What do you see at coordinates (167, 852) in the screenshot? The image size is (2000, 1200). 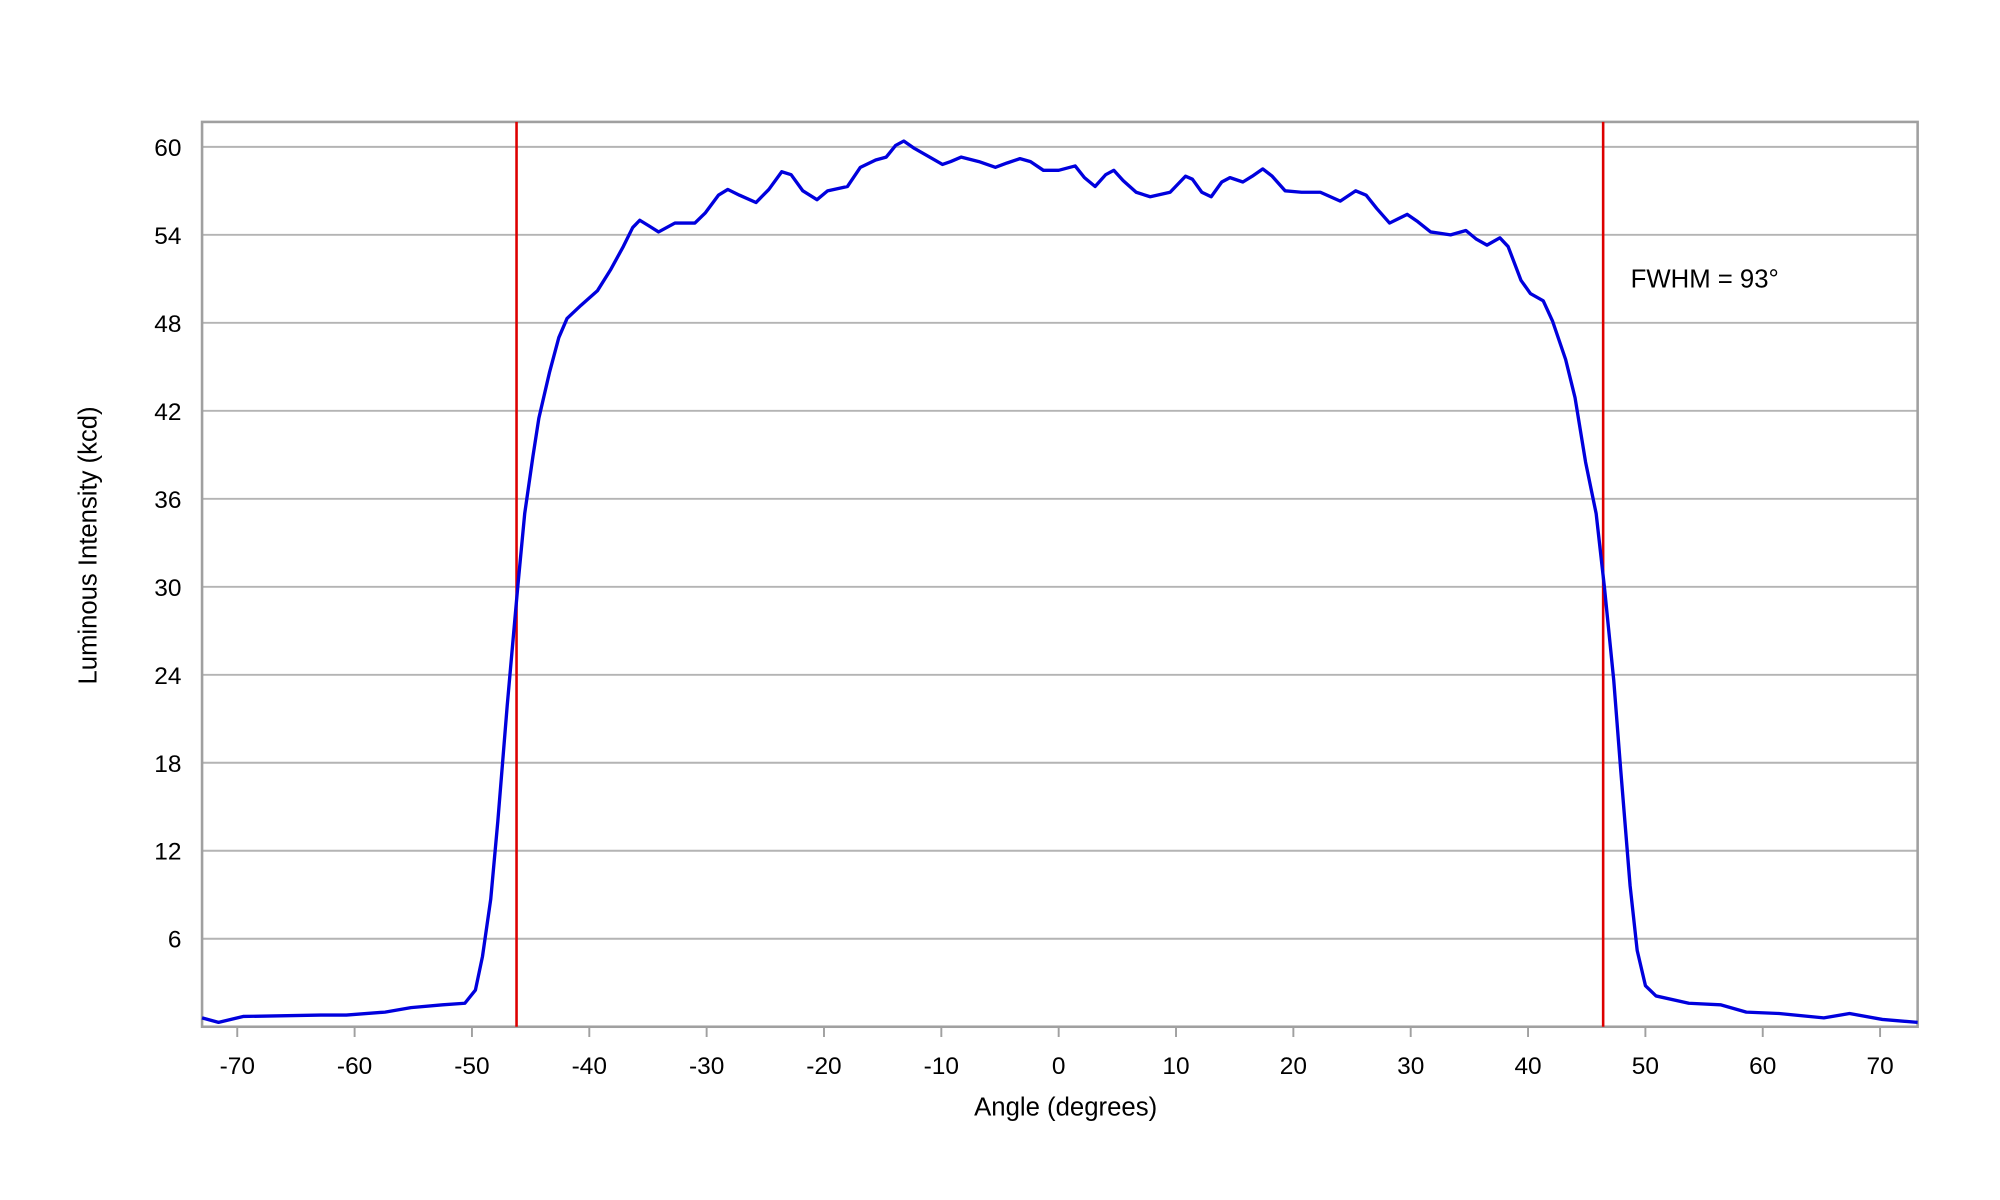 I see `y-tick-label: 12` at bounding box center [167, 852].